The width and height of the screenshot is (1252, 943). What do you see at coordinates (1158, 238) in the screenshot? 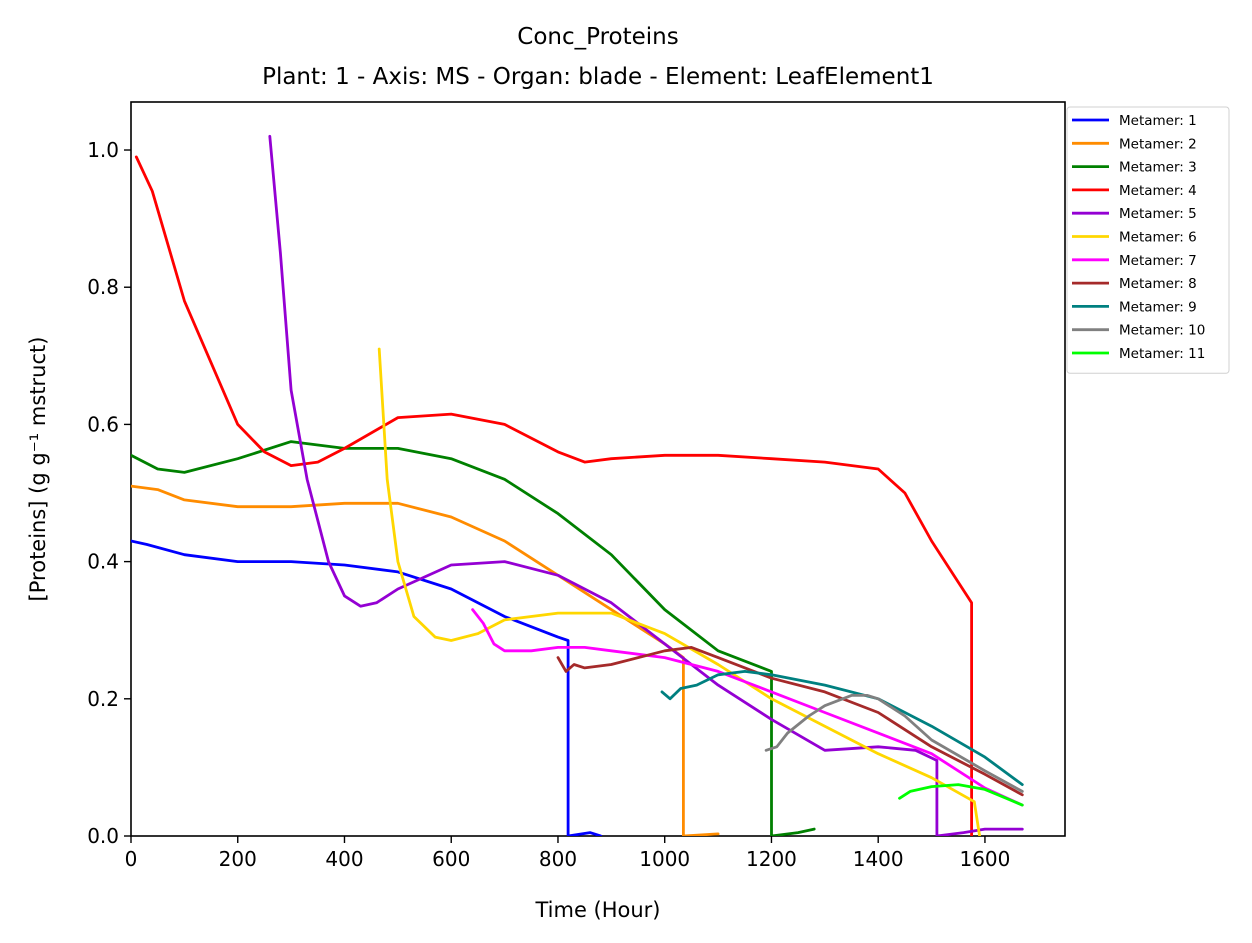
I see `legend-label: Metamer: 6` at bounding box center [1158, 238].